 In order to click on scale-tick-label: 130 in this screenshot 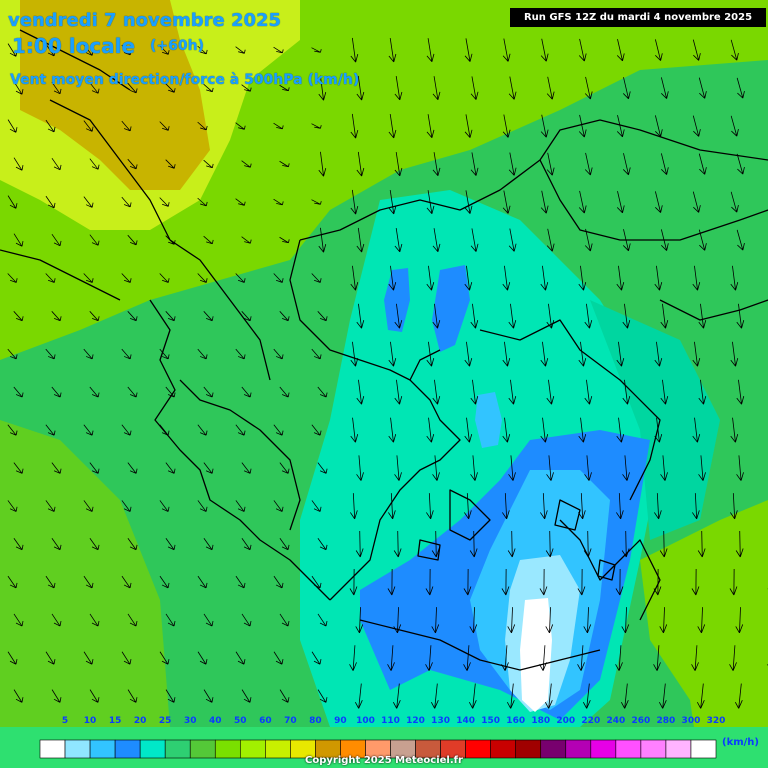, I will do `click(440, 721)`.